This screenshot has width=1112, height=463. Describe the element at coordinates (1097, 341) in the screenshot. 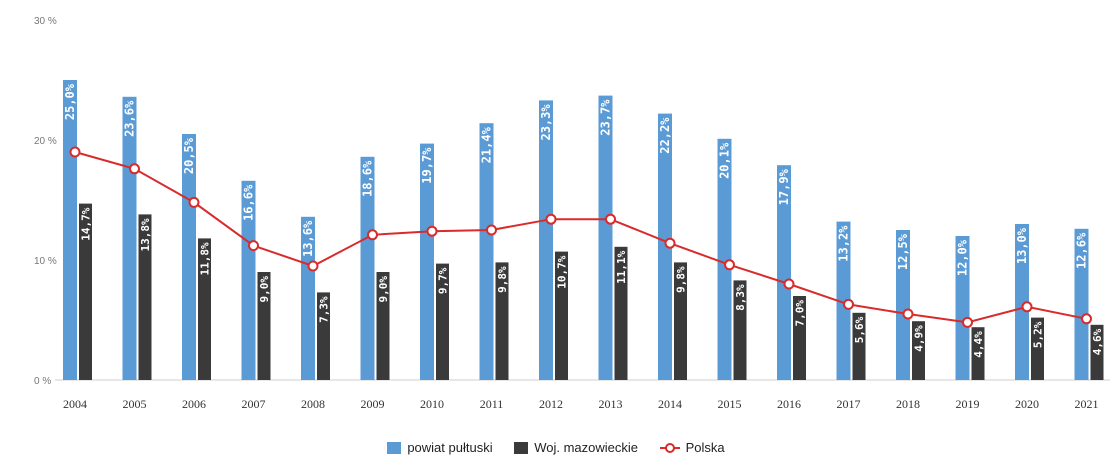

I see `data-label-woj-mazowieckie: 4,6%` at that location.